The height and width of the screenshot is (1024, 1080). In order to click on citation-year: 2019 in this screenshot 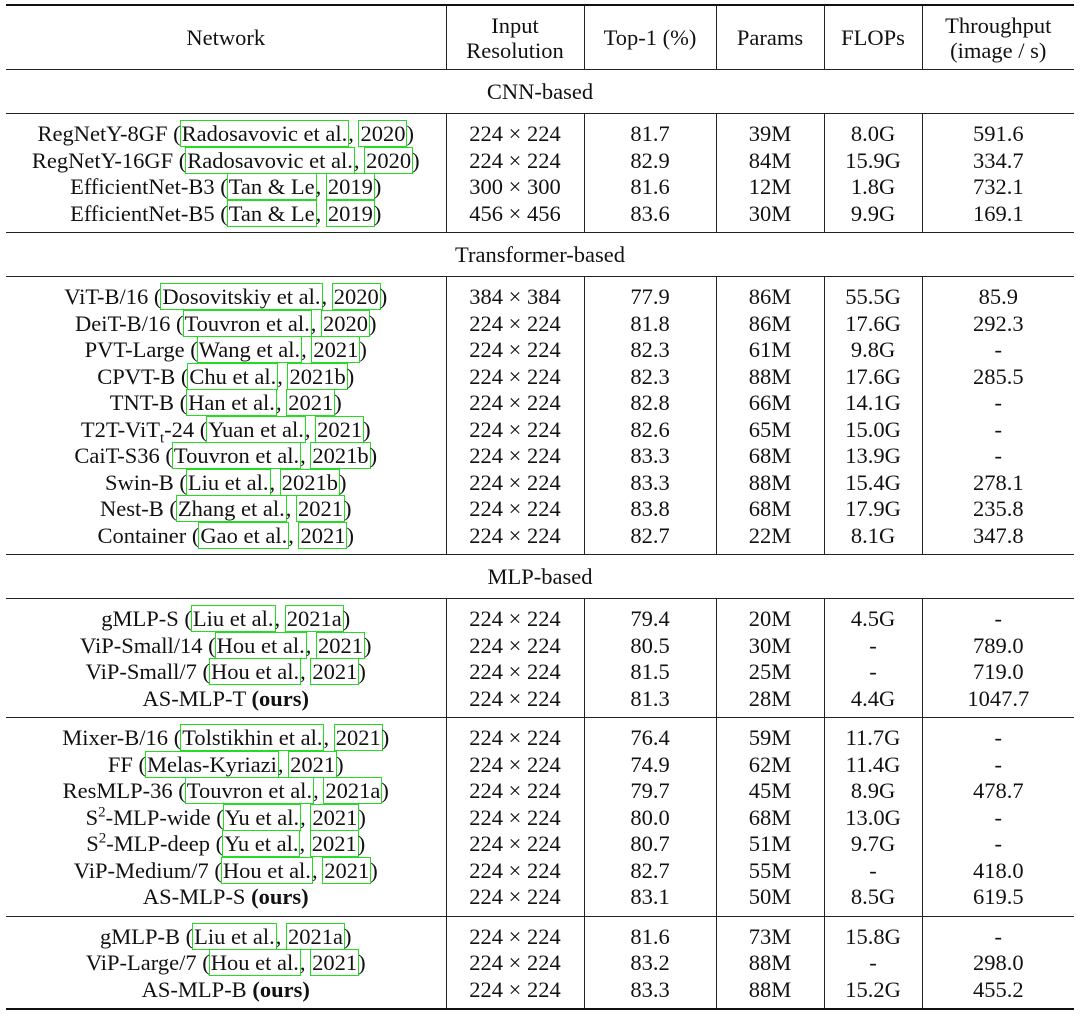, I will do `click(350, 186)`.